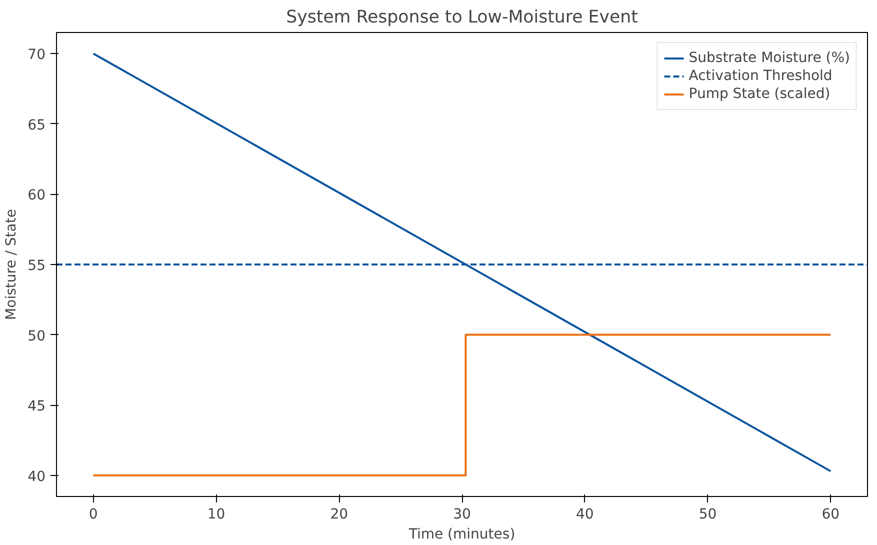 The width and height of the screenshot is (877, 545). What do you see at coordinates (462, 18) in the screenshot?
I see `chart-title: System Response to Low-Moisture Event` at bounding box center [462, 18].